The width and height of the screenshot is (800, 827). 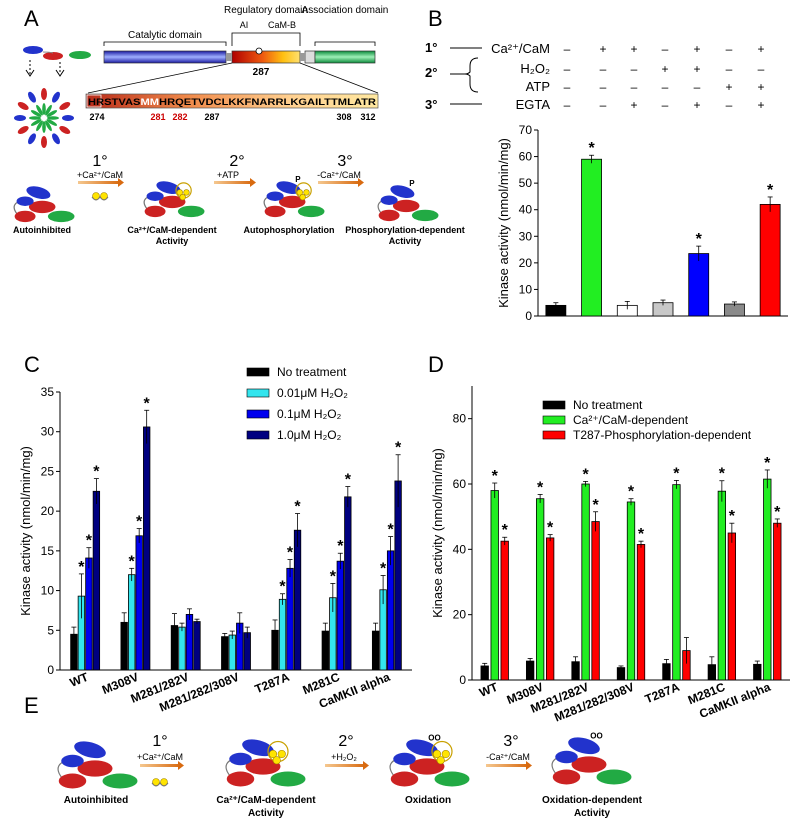 I want to click on state-autophosphorylation: Autophosphorylation, so click(x=289, y=230).